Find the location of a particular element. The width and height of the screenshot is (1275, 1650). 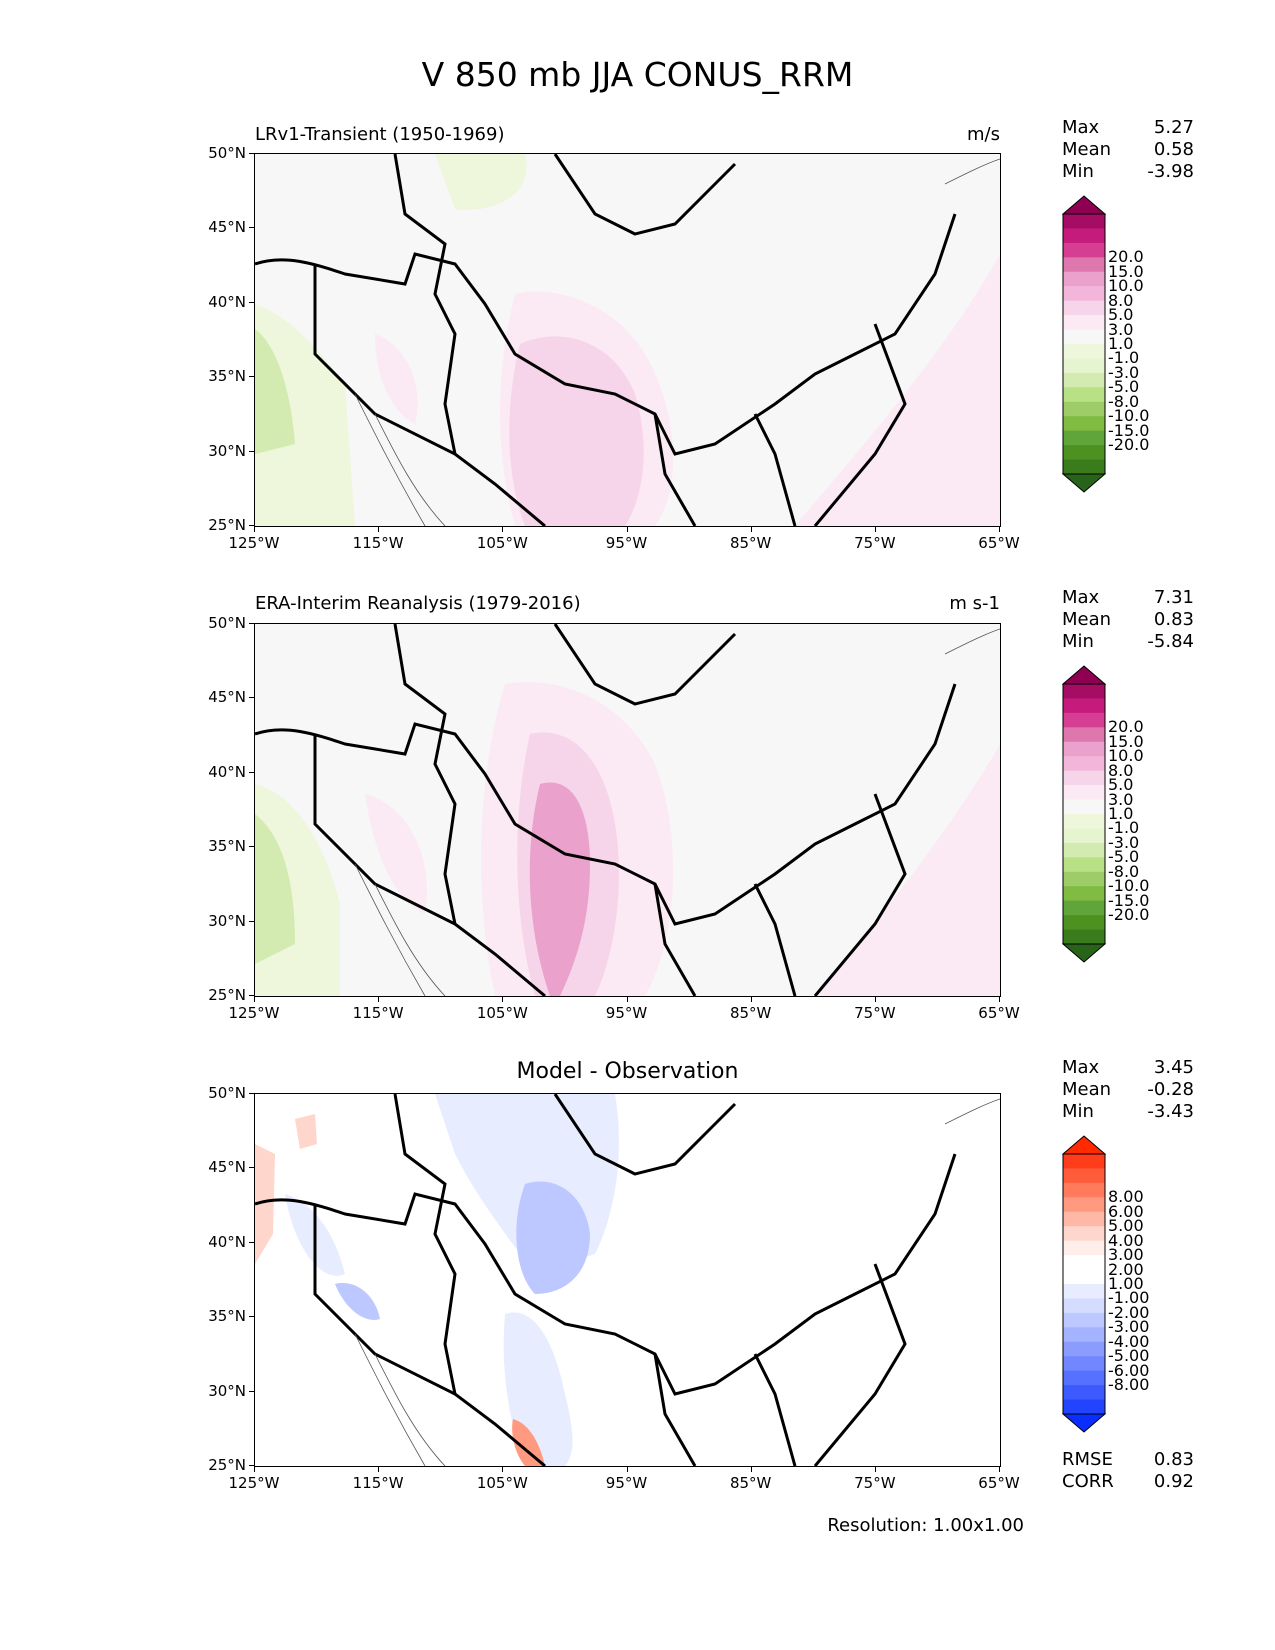

panel-2-stats: Max 7.31 Mean 0.83 Min -5.84 is located at coordinates (1128, 620).